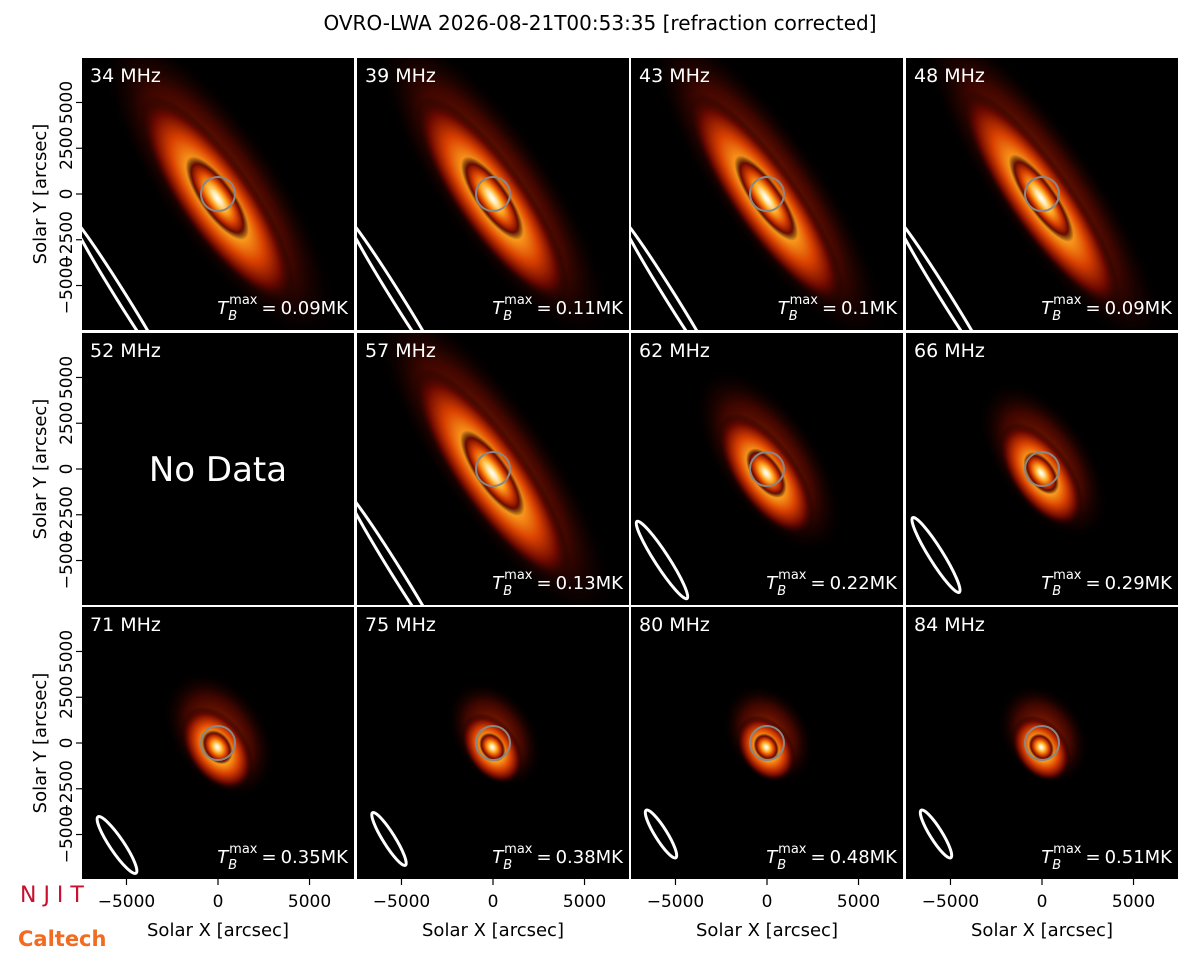  I want to click on panel-label: 71 MHz, so click(125, 625).